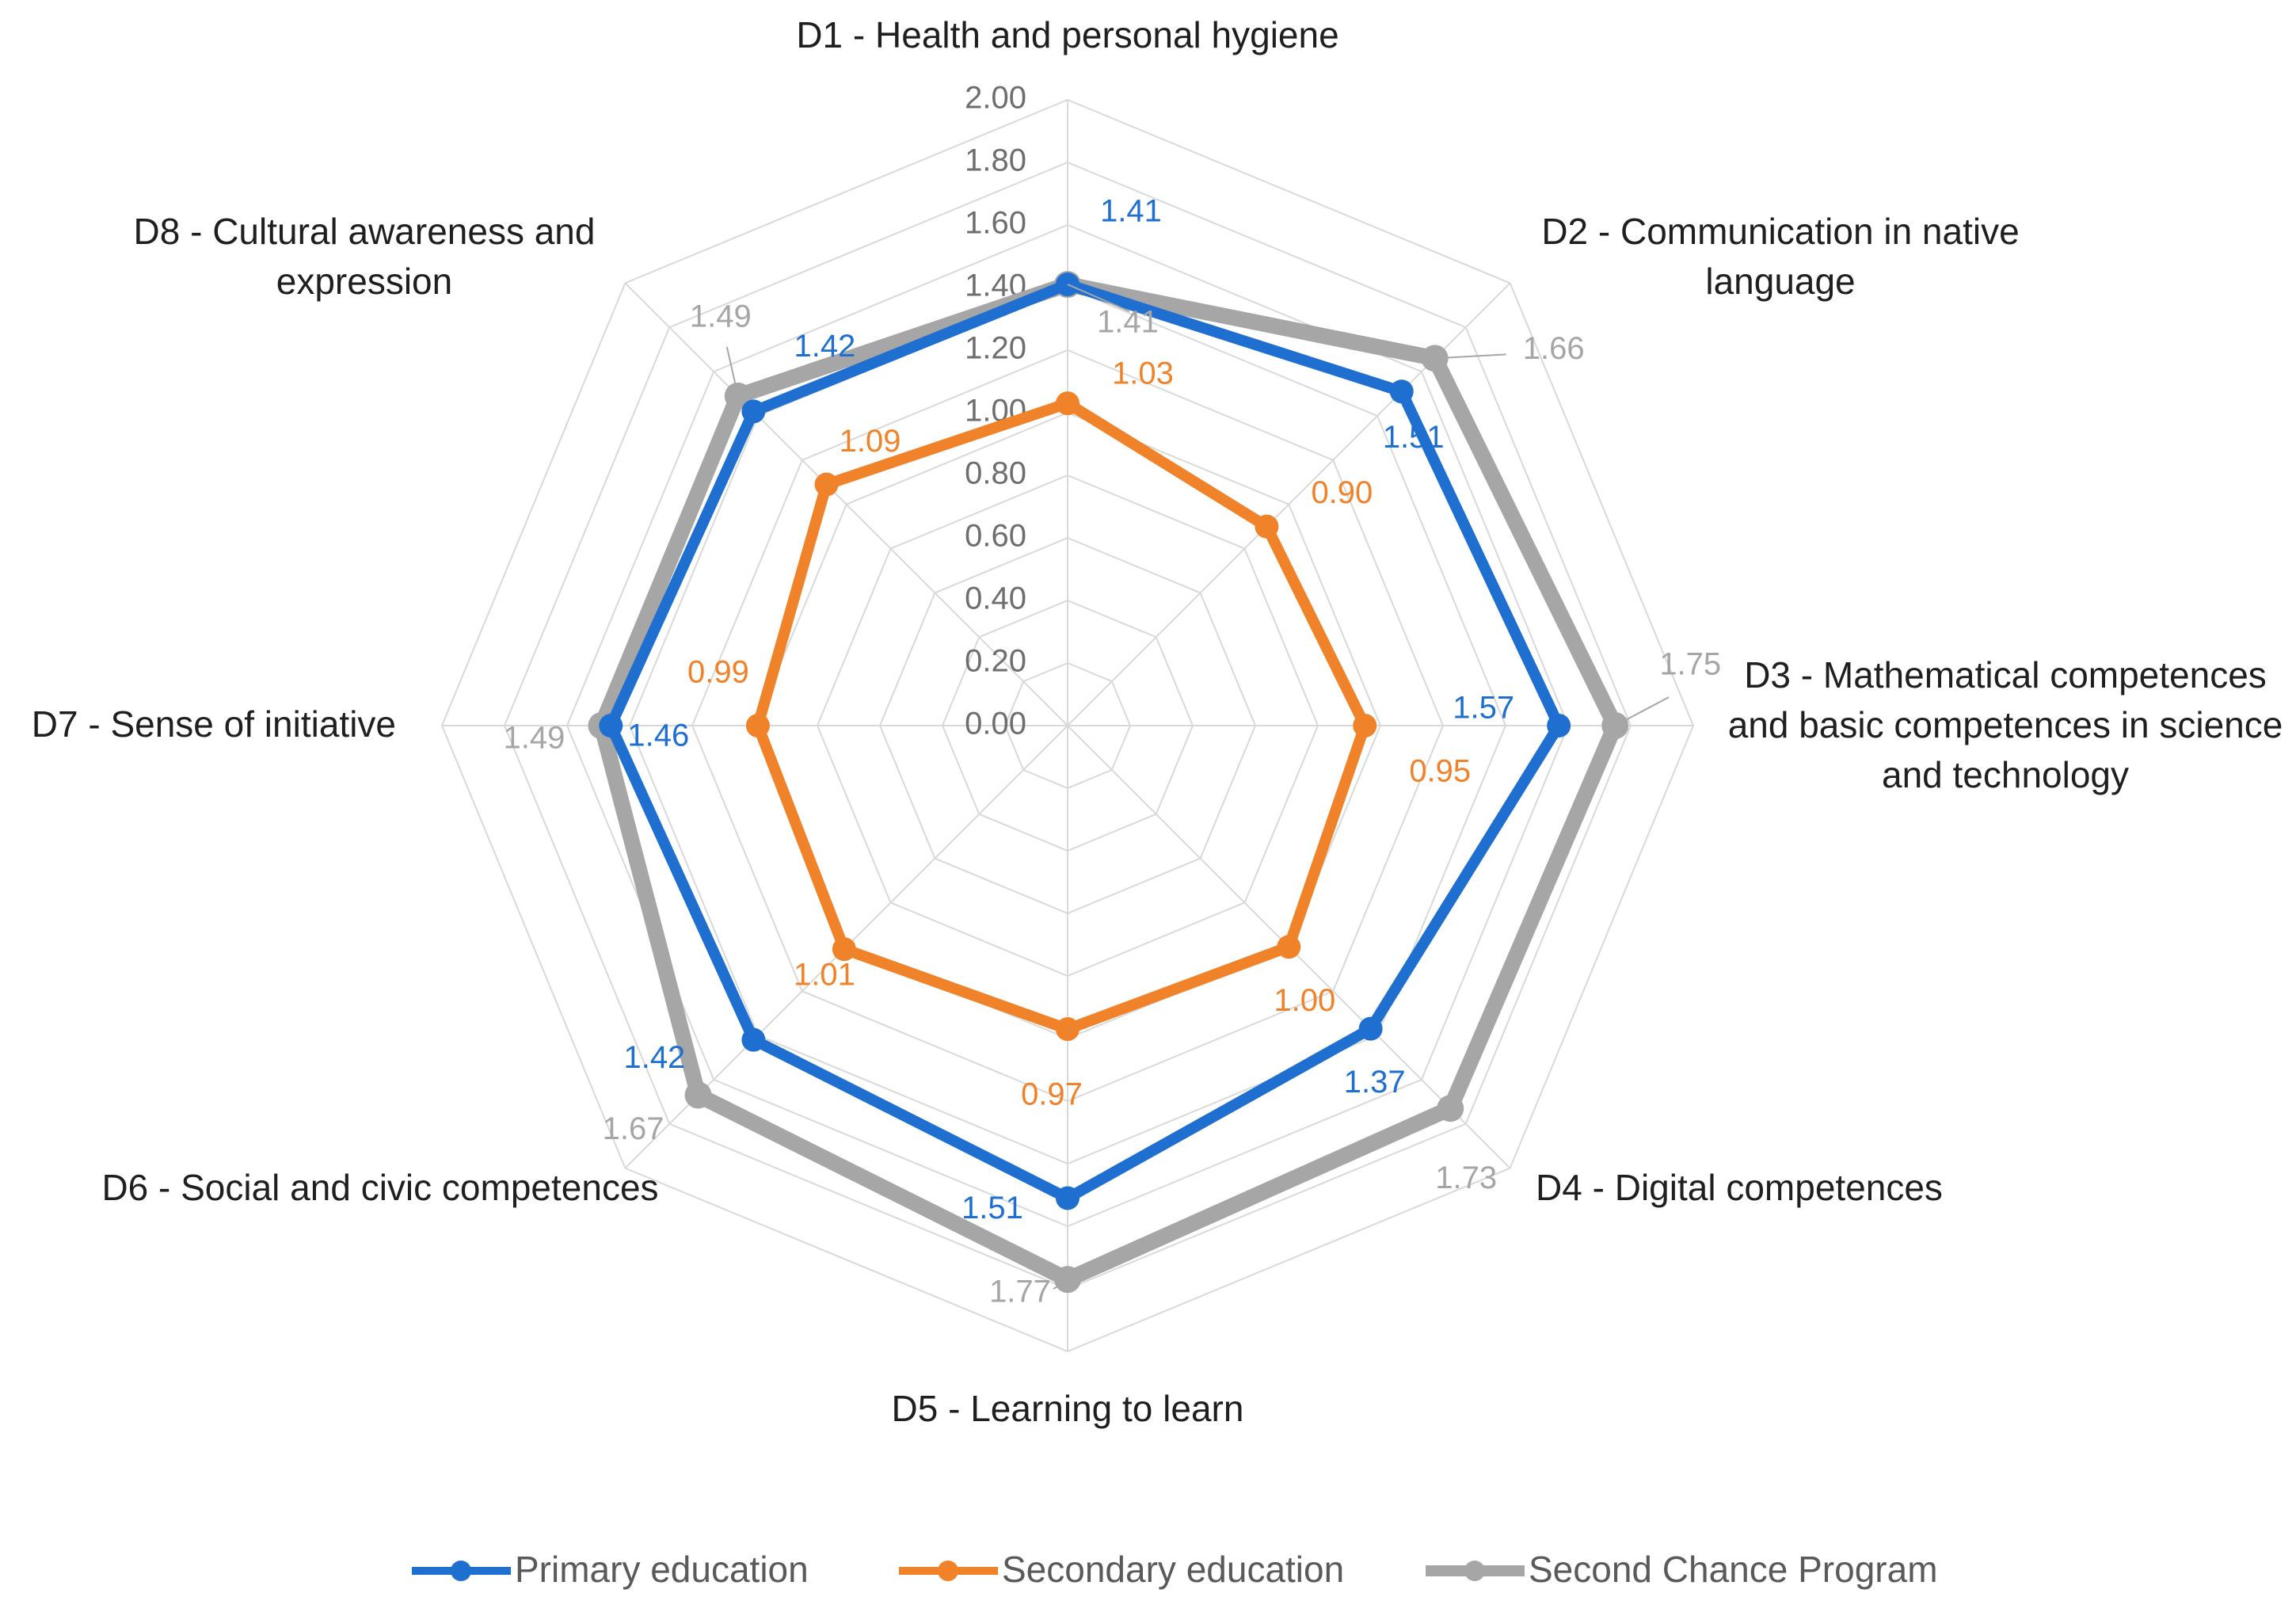 The image size is (2296, 1616). Describe the element at coordinates (996, 223) in the screenshot. I see `tick-label: 1.60` at that location.